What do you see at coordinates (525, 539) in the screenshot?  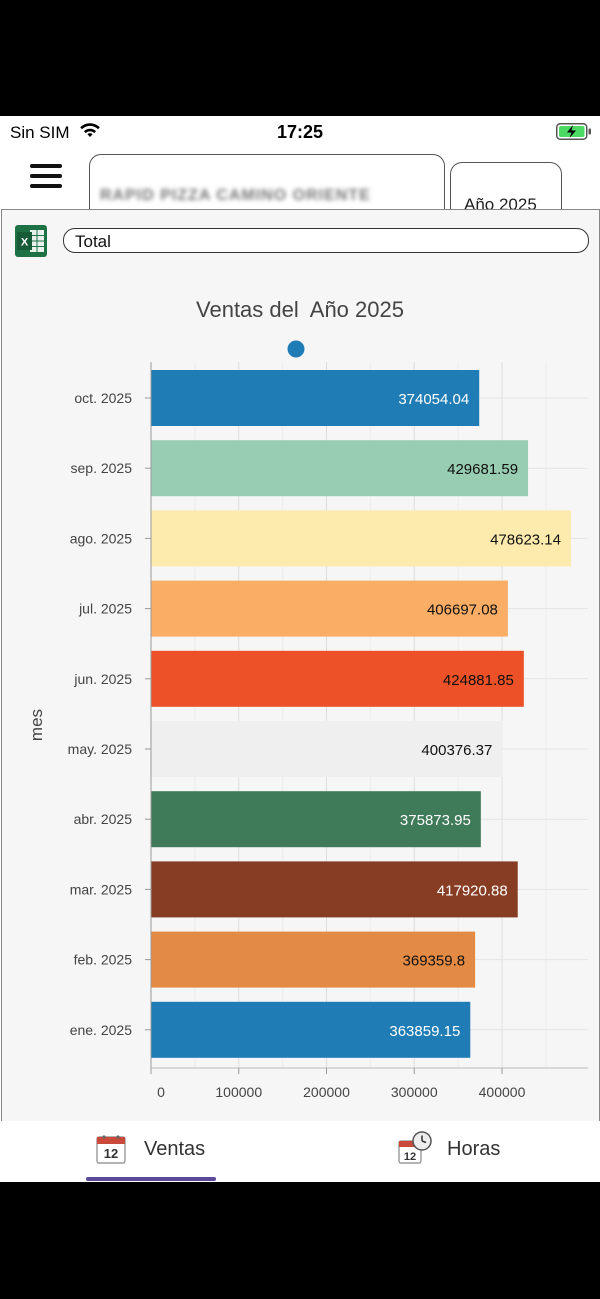 I see `bar-value-label: 478623.14` at bounding box center [525, 539].